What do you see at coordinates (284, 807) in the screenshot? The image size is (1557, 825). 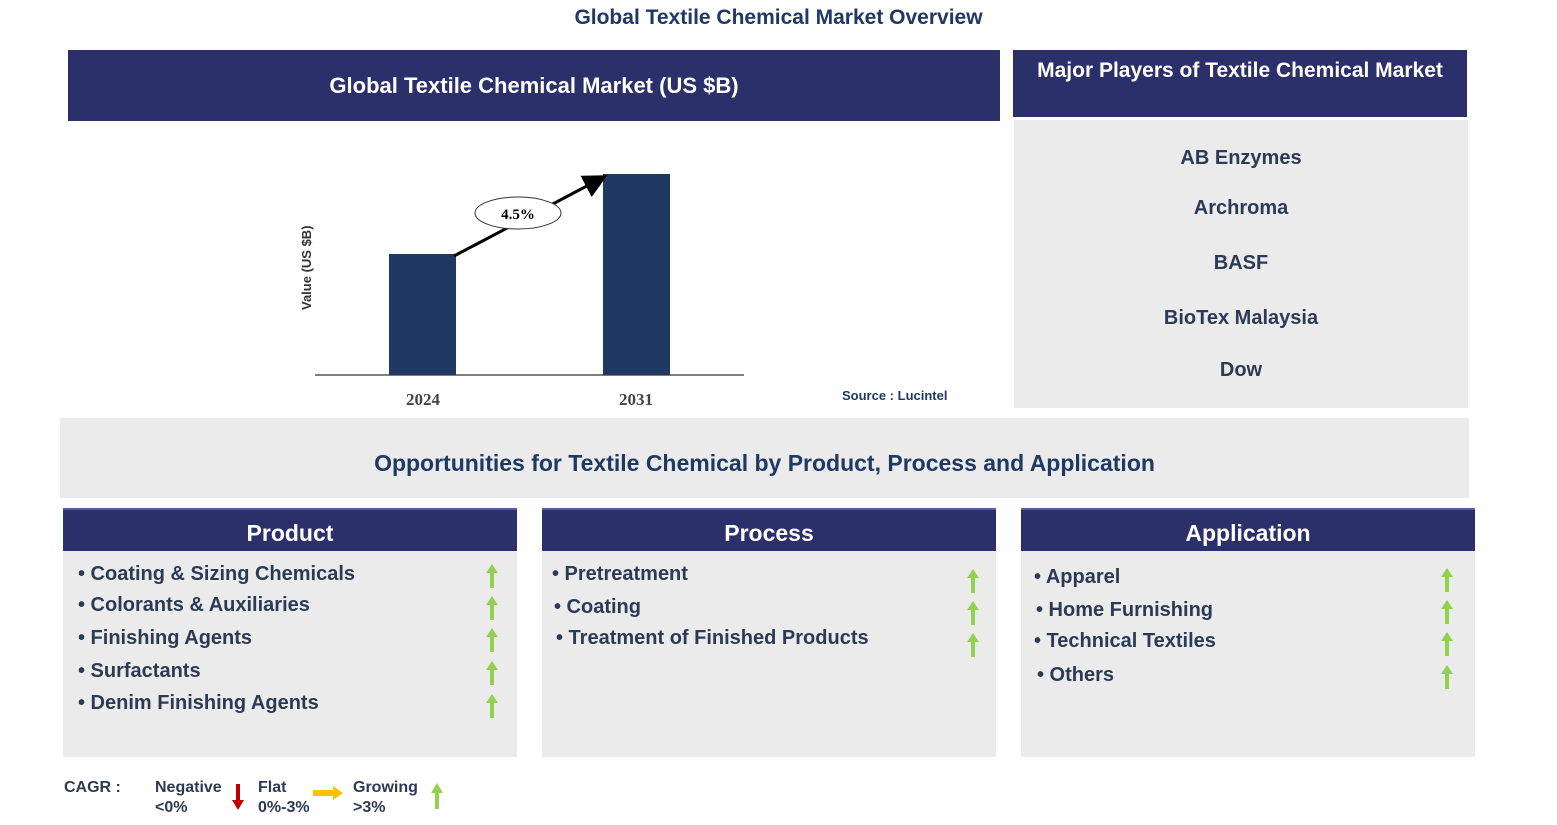 I see `legend-flat-range: 0%-3%` at bounding box center [284, 807].